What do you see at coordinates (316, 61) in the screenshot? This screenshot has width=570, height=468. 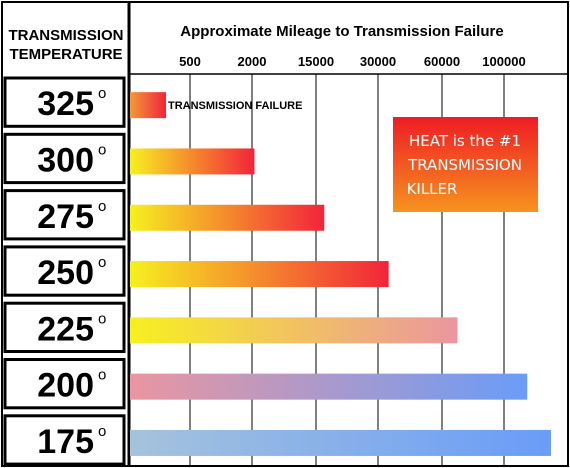 I see `x-tick-label: 15000` at bounding box center [316, 61].